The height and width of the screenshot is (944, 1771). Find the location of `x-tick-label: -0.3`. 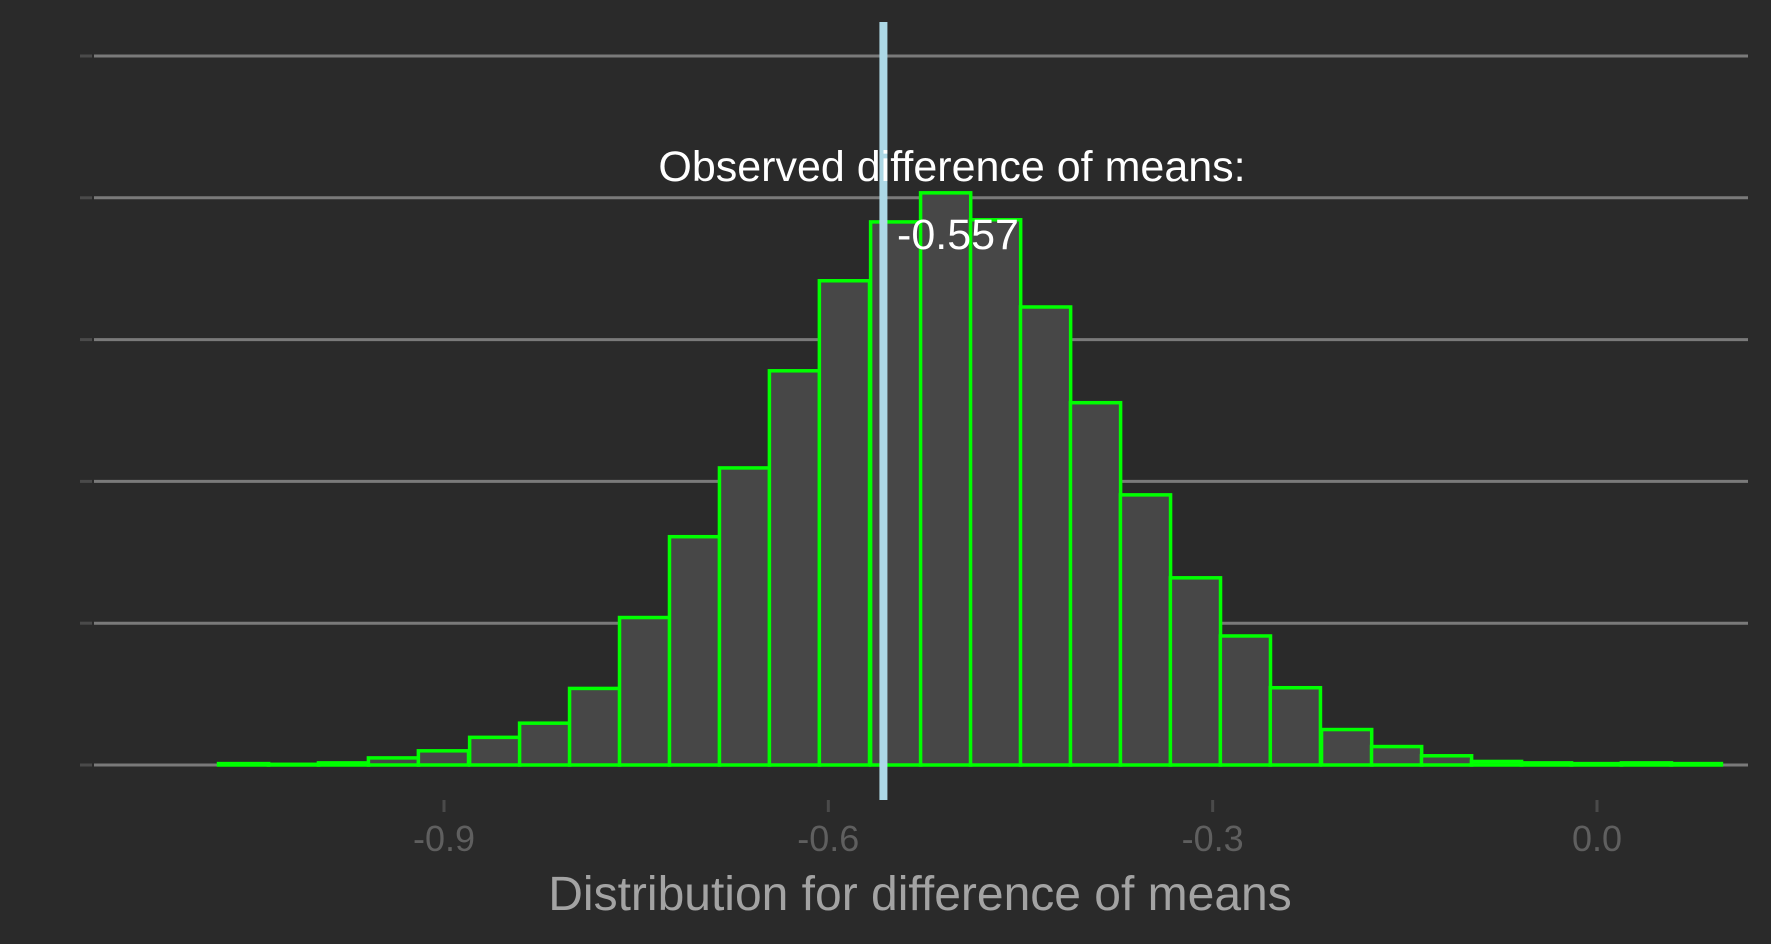

x-tick-label: -0.3 is located at coordinates (1213, 838).